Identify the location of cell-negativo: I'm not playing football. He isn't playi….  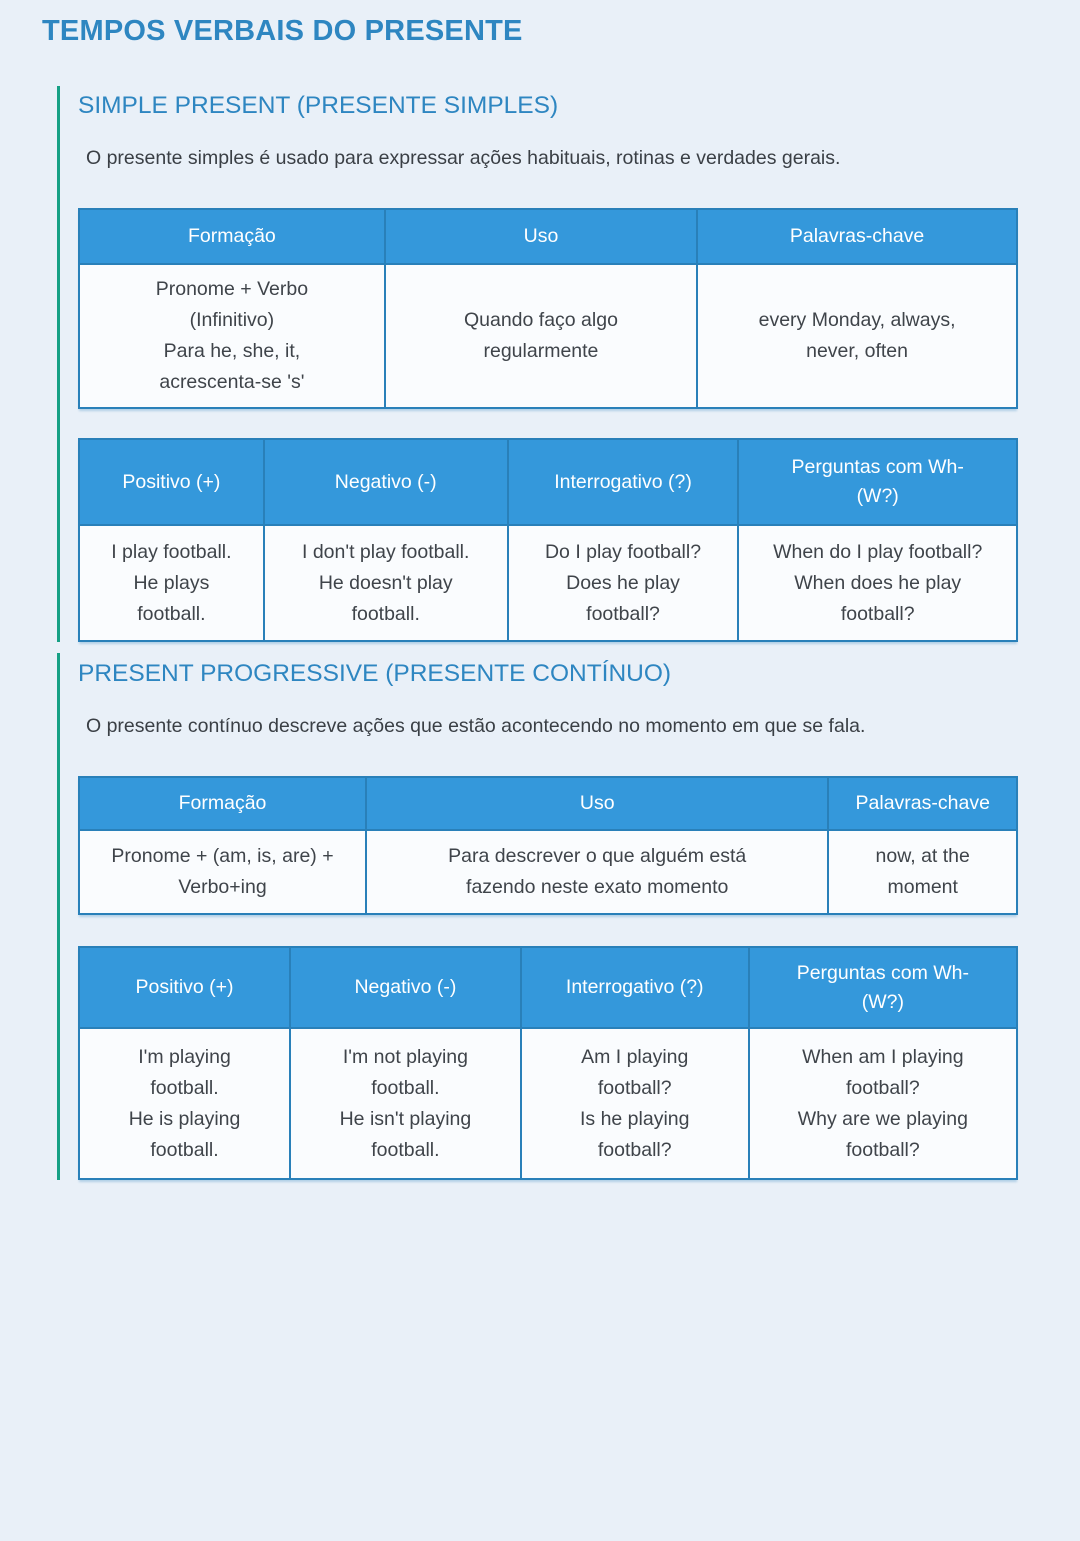
(405, 1103).